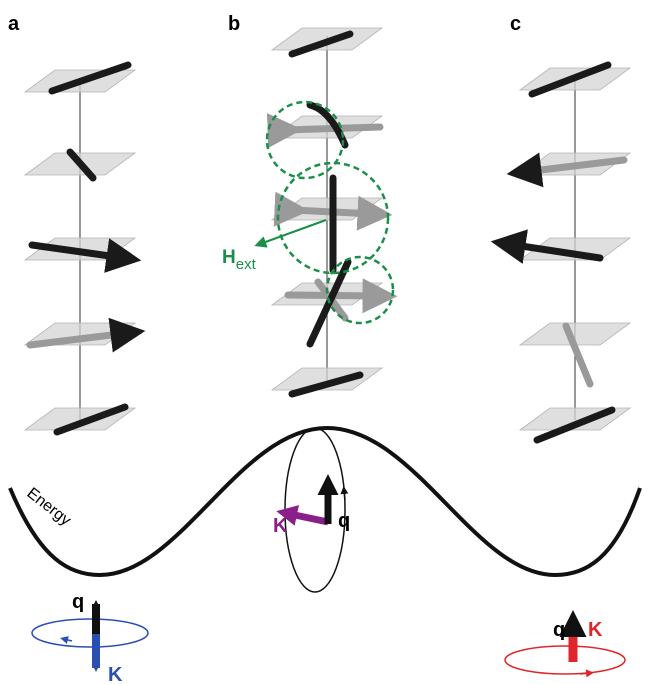 The width and height of the screenshot is (651, 684). I want to click on state-right: q K, so click(565, 644).